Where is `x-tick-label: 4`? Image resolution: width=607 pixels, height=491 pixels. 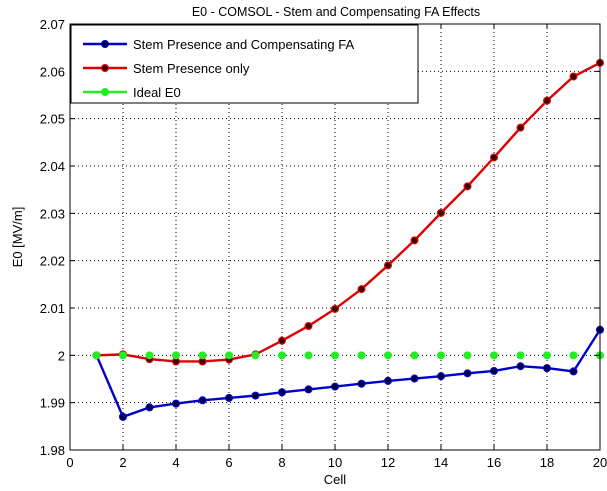 x-tick-label: 4 is located at coordinates (175, 462).